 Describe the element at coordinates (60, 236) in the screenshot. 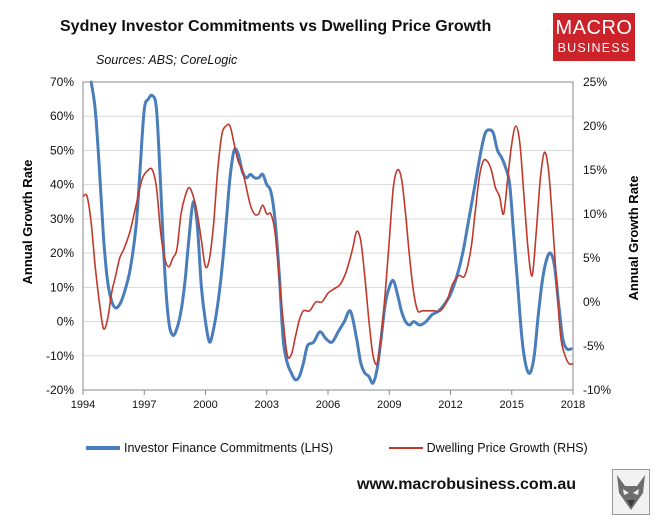

I see `left-axis-ticks: -20% -10% 0% 10% 20% 30% 40% 50% 60% 70%` at that location.